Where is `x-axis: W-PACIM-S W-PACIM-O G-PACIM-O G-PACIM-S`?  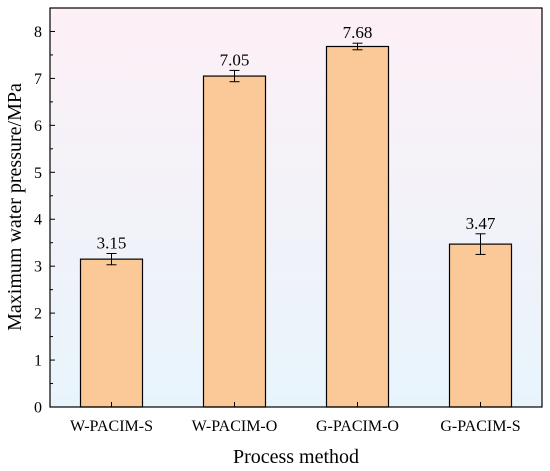 x-axis: W-PACIM-S W-PACIM-O G-PACIM-O G-PACIM-S is located at coordinates (295, 418).